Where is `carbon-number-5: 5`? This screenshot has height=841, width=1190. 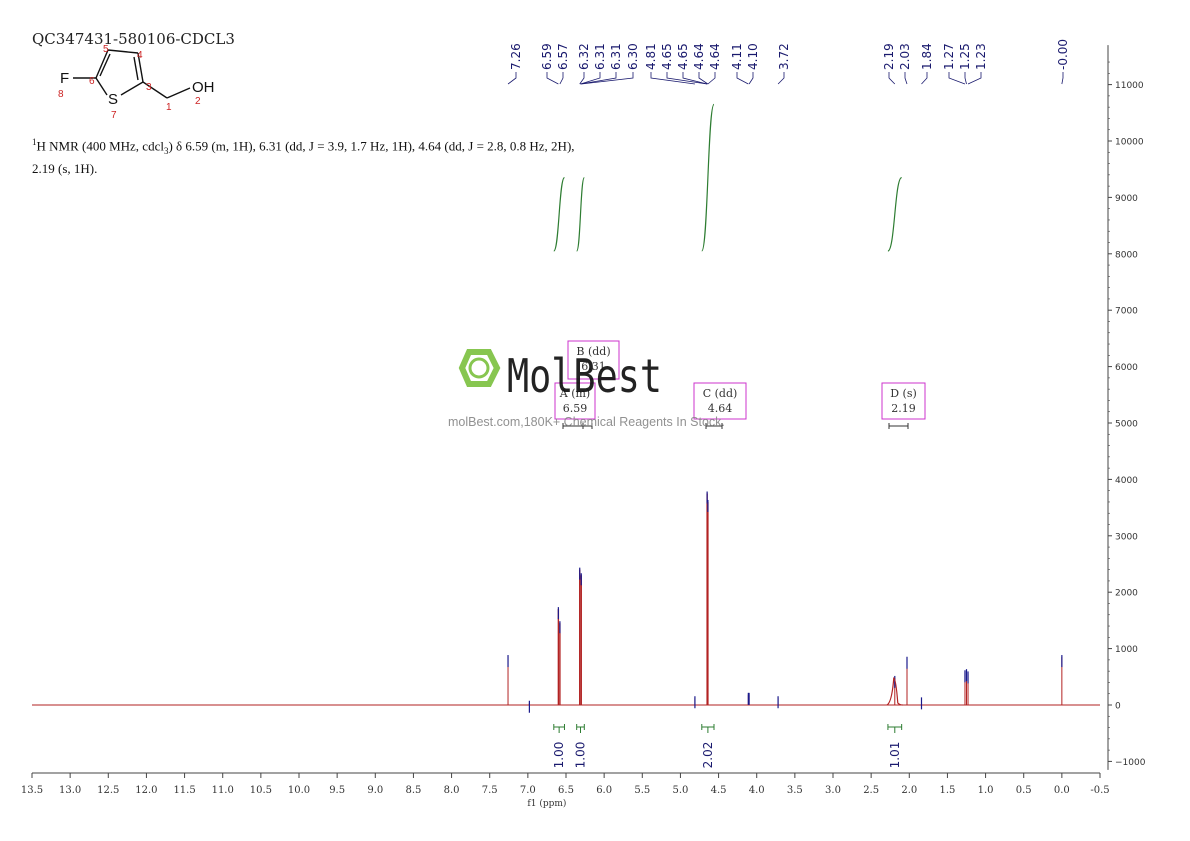
carbon-number-5: 5 is located at coordinates (106, 49).